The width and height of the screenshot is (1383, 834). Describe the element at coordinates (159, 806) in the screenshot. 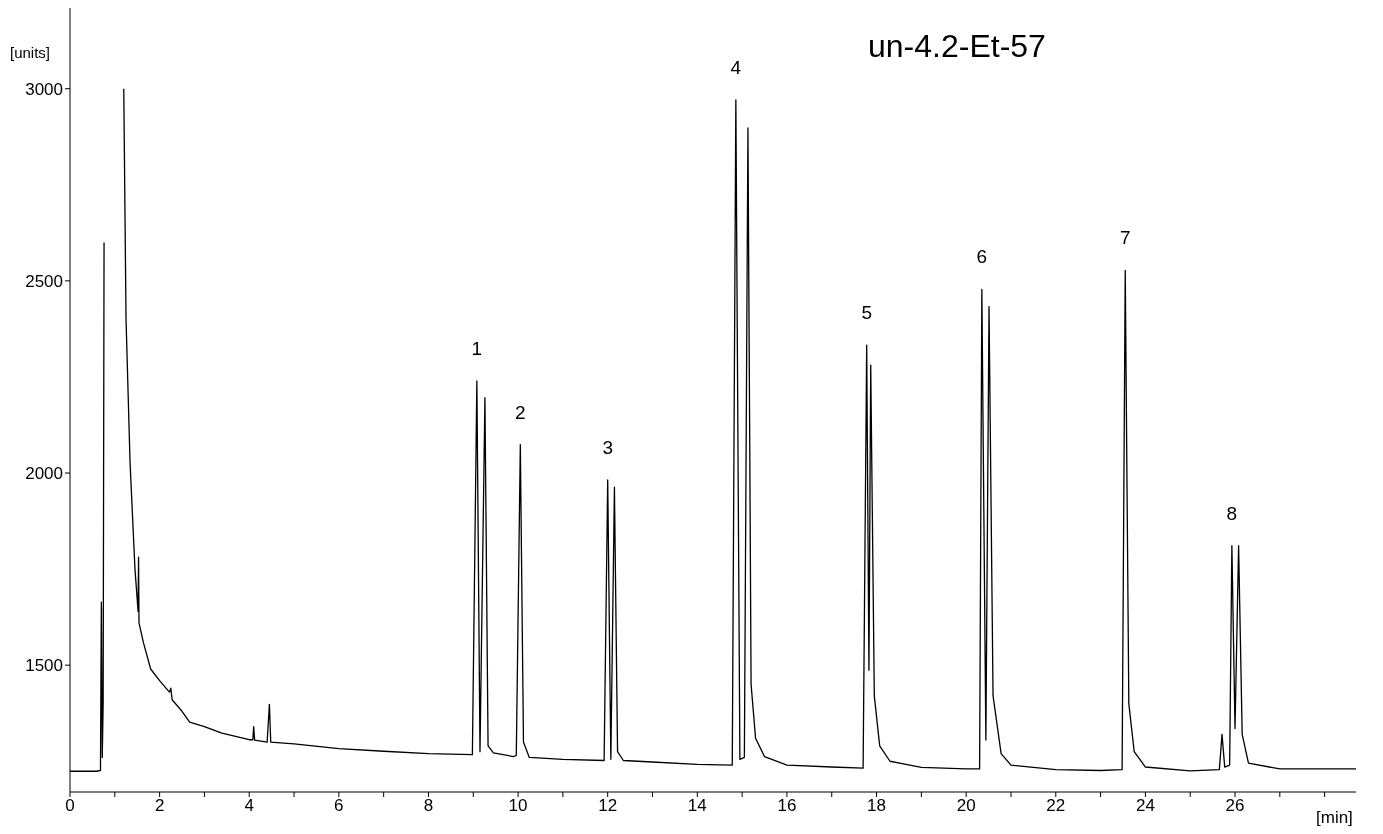

I see `x-tick-label: 2` at that location.